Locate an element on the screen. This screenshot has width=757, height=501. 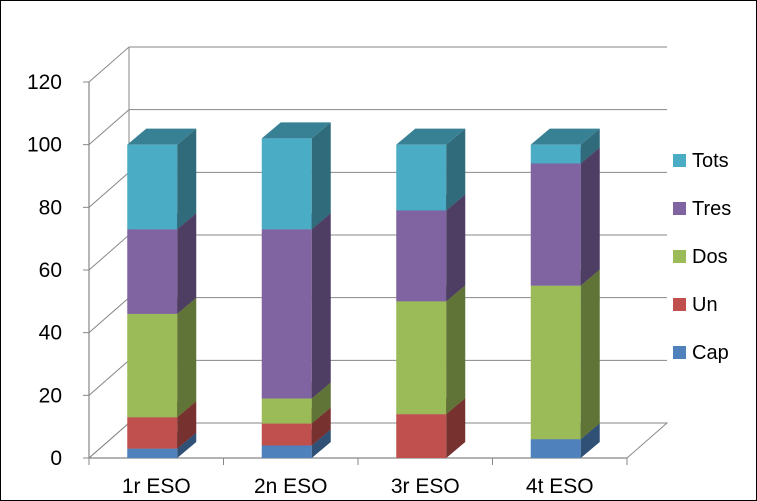
y-tick-label: 0 is located at coordinates (56, 458).